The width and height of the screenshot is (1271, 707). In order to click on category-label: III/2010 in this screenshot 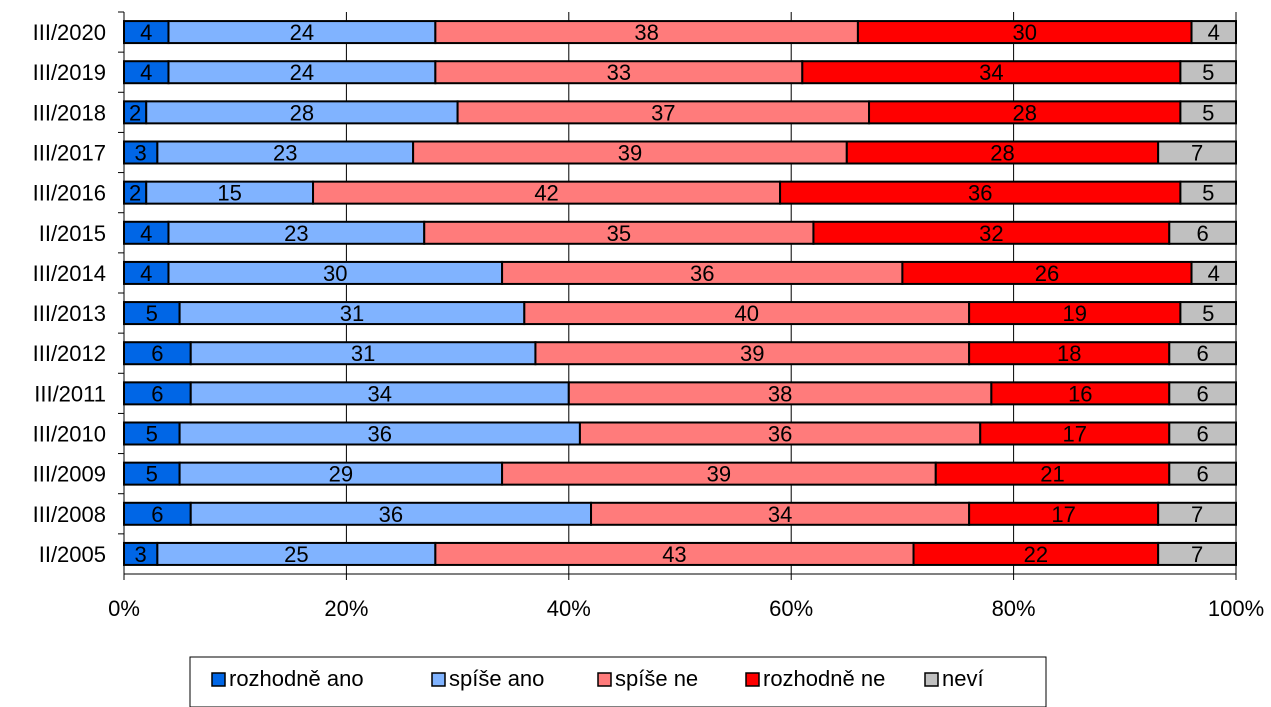, I will do `click(69, 434)`.